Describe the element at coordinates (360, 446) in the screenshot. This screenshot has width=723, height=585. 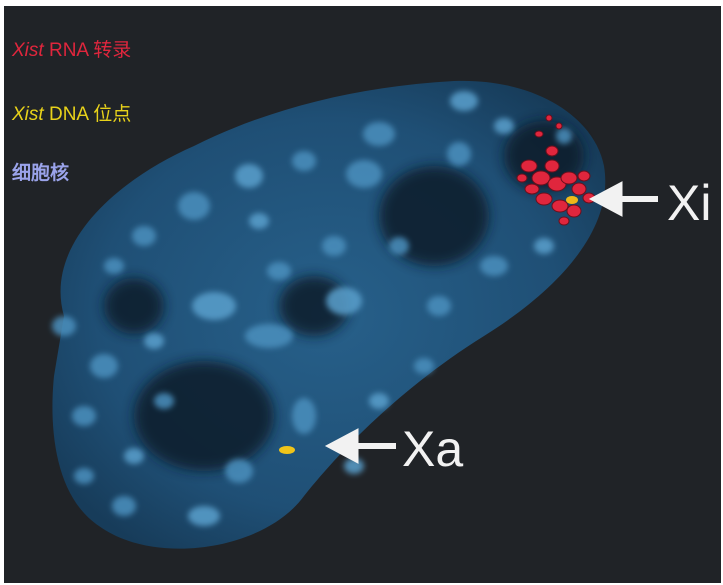
I see `arrow-xa` at that location.